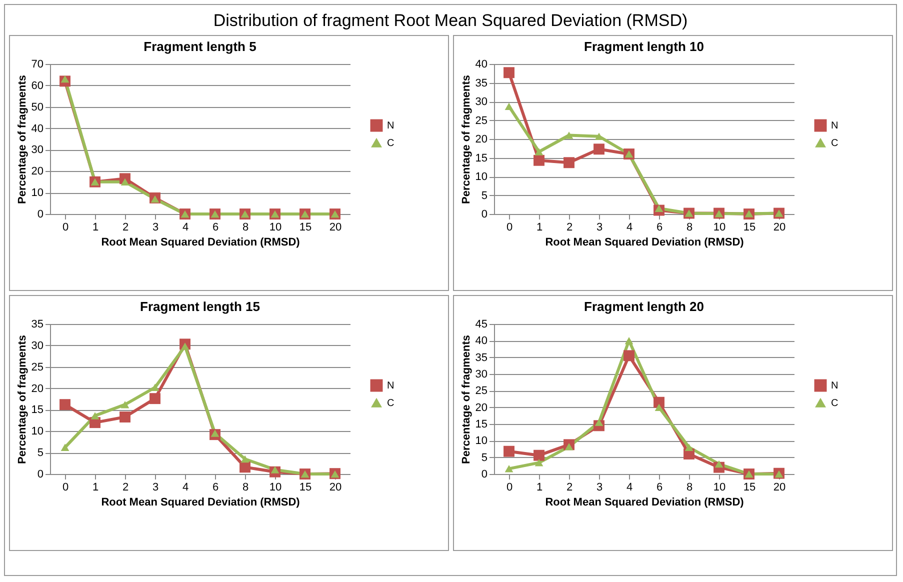 The height and width of the screenshot is (582, 903). I want to click on chart-title: Fragment length 5, so click(200, 46).